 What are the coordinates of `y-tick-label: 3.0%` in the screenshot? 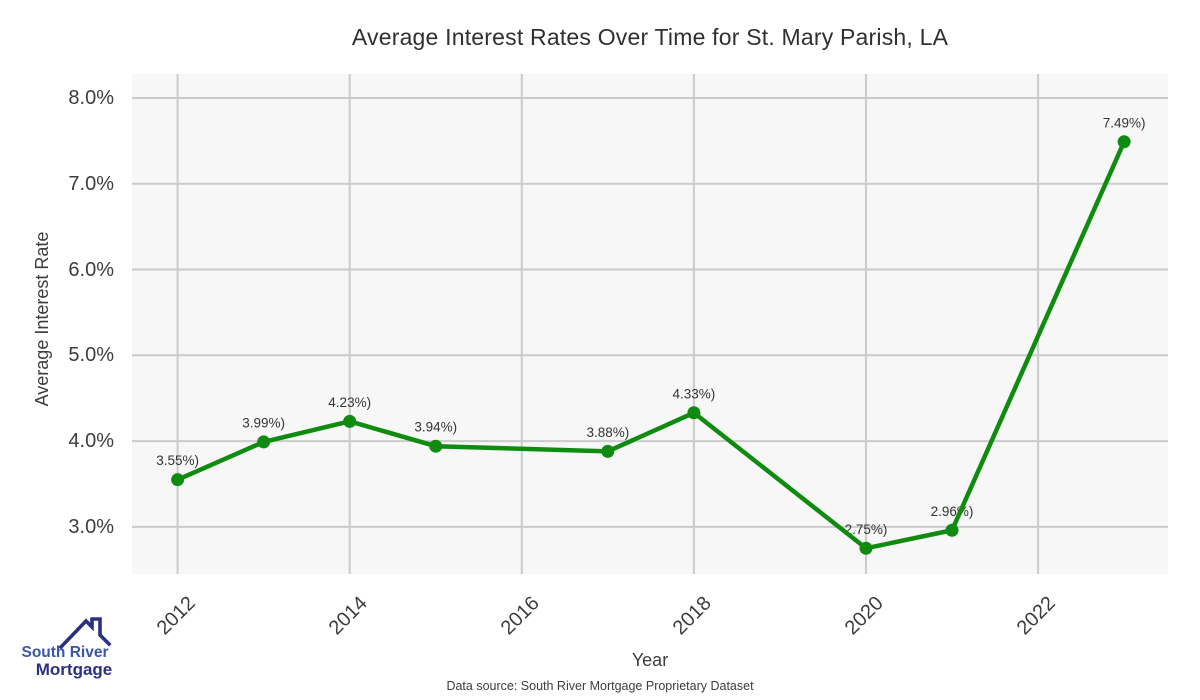 It's located at (91, 526).